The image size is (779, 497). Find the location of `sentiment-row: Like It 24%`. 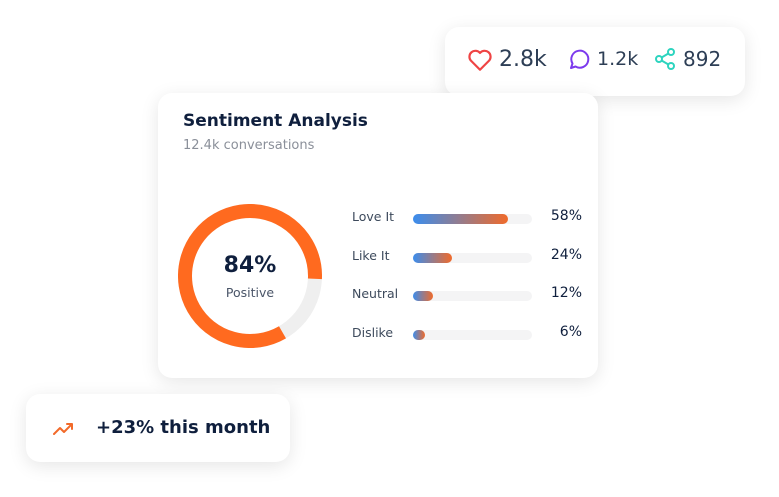

sentiment-row: Like It 24% is located at coordinates (467, 257).